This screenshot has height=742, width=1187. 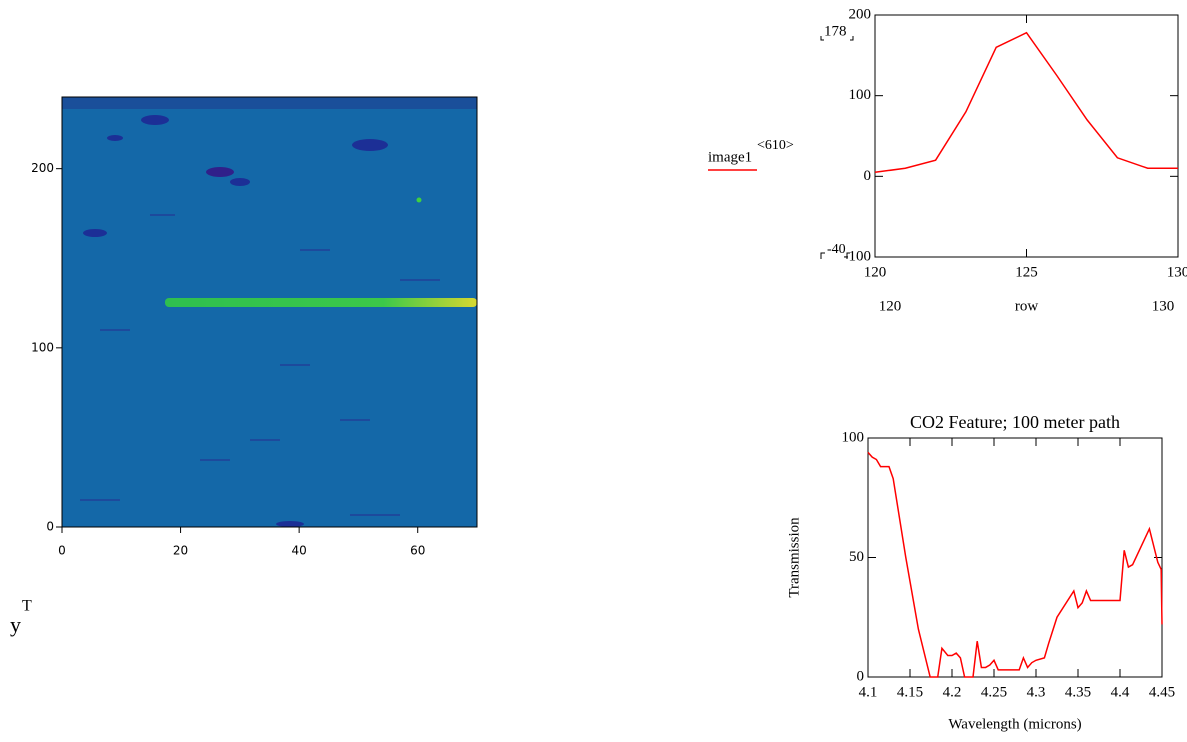 I want to click on x-tick-label: 4.45, so click(x=1162, y=692).